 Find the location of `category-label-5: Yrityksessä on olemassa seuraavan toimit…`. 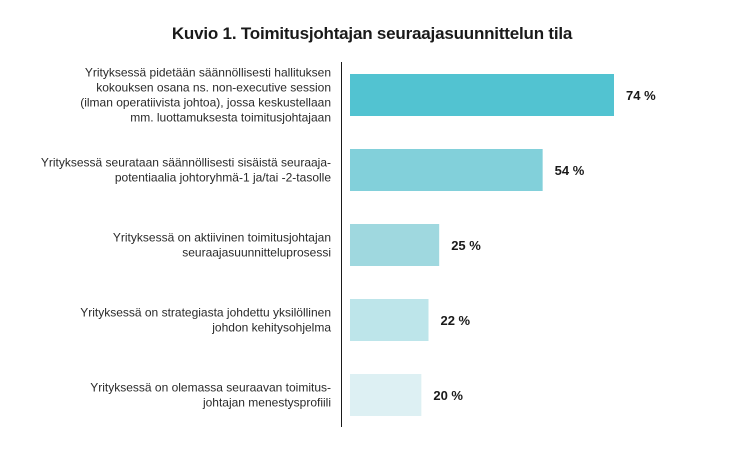

category-label-5: Yrityksessä on olemassa seuraavan toimit… is located at coordinates (210, 395).